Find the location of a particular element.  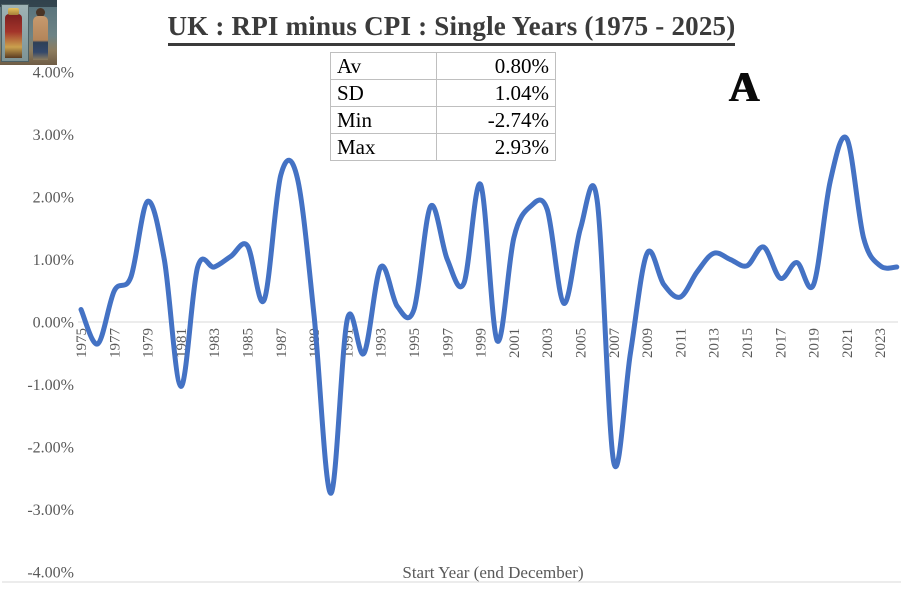

stat-value: -2.74% is located at coordinates (496, 120).